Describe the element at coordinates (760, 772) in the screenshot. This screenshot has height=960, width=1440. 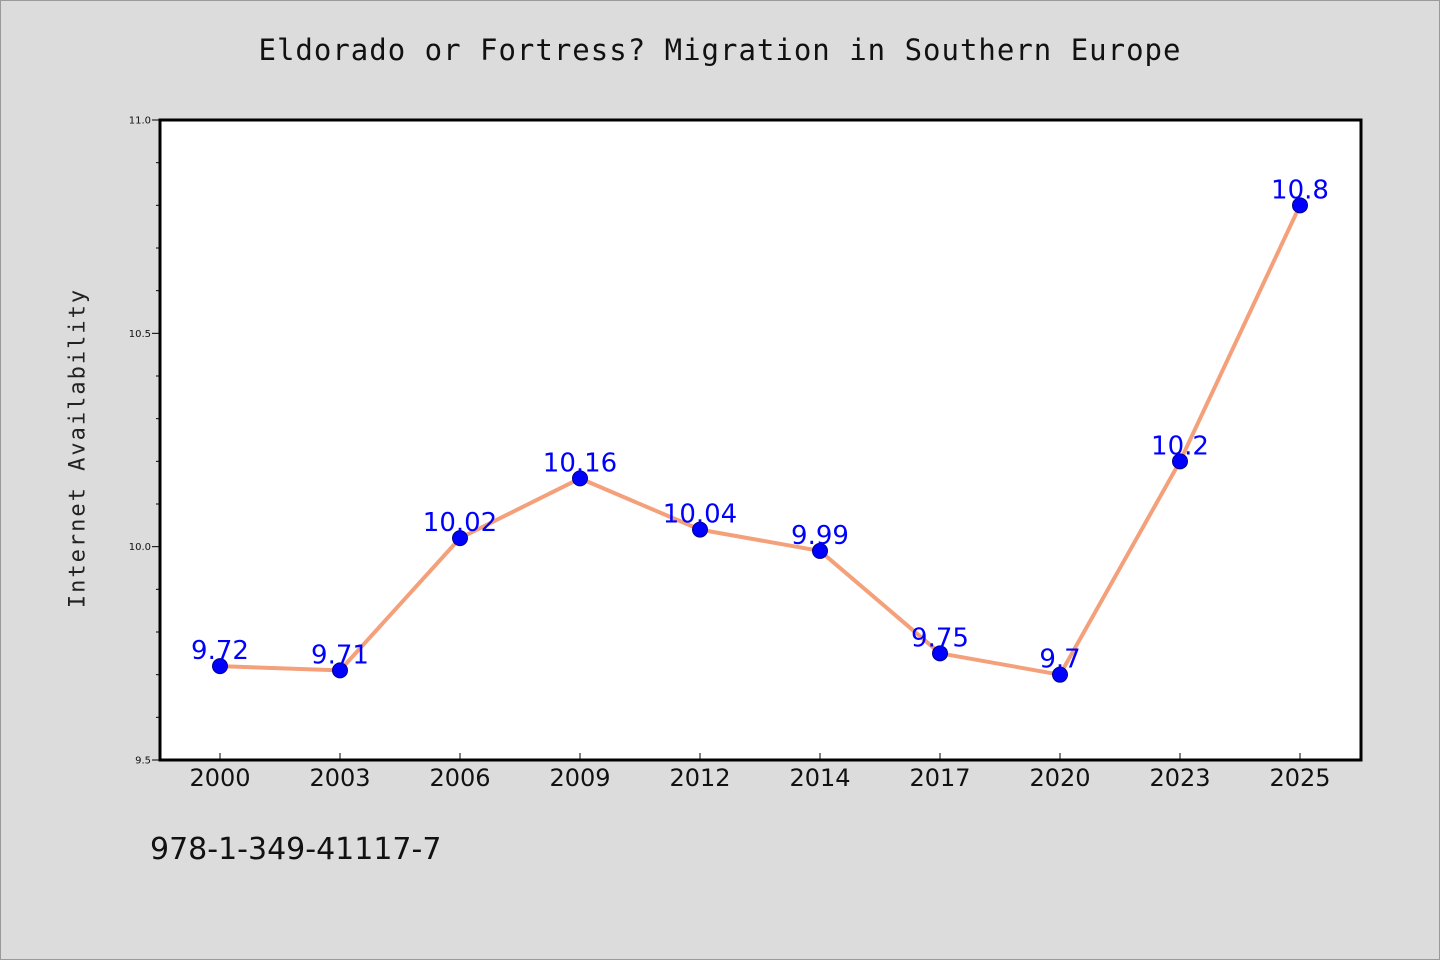
I see `x-axis: 2000 2003 2006 2009 2012 2014 2017 2020 2023 2025` at that location.